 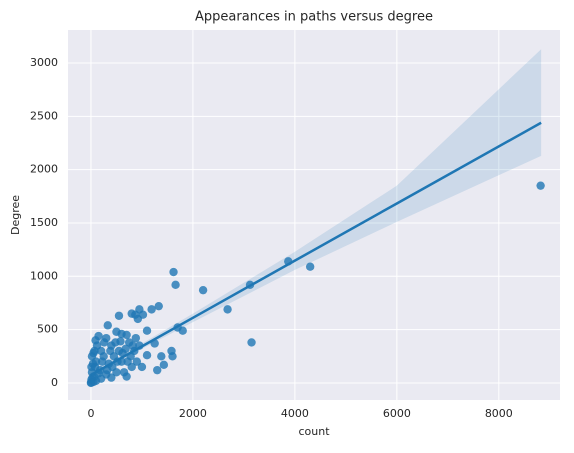 I want to click on y-tick-label: 1000, so click(x=44, y=275).